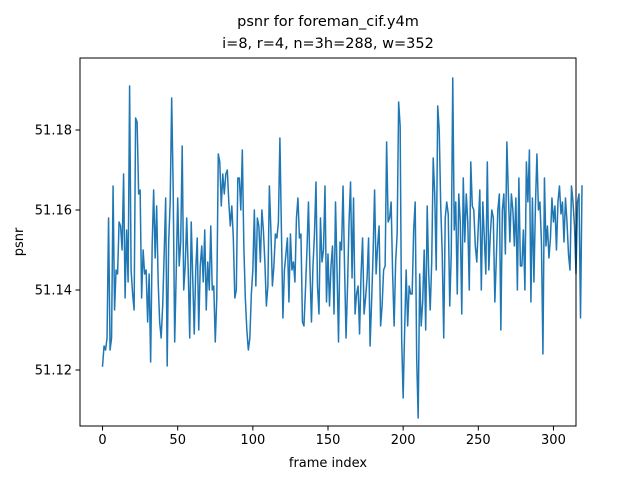  I want to click on chart-title: psnr for foreman_cif.y4m, so click(328, 22).